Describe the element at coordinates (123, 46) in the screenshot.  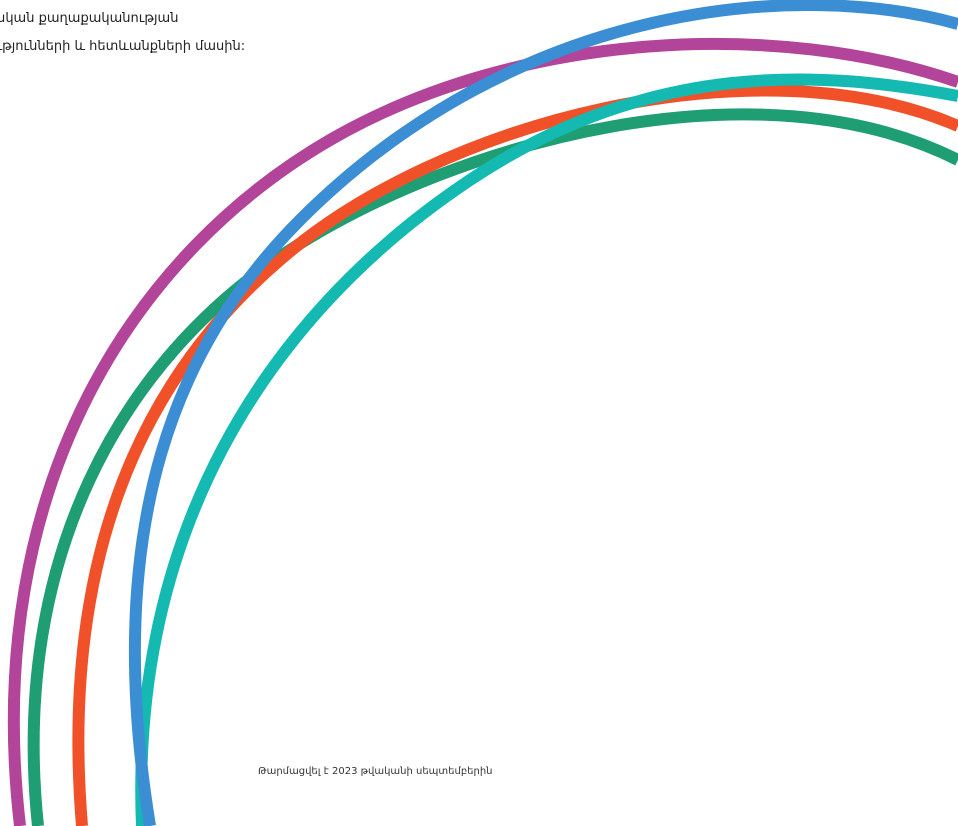
I see `intro-line-2: ցությունների և հետևանքների մասին:` at that location.